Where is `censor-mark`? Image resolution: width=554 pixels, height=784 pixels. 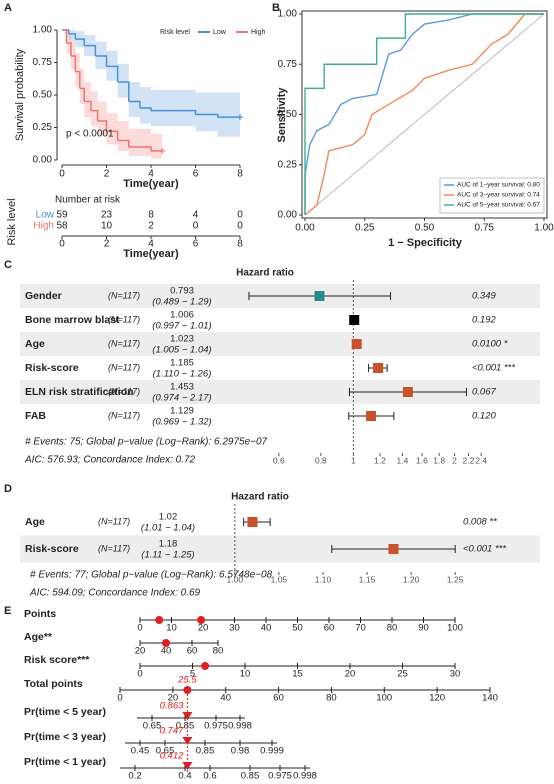
censor-mark is located at coordinates (240, 117).